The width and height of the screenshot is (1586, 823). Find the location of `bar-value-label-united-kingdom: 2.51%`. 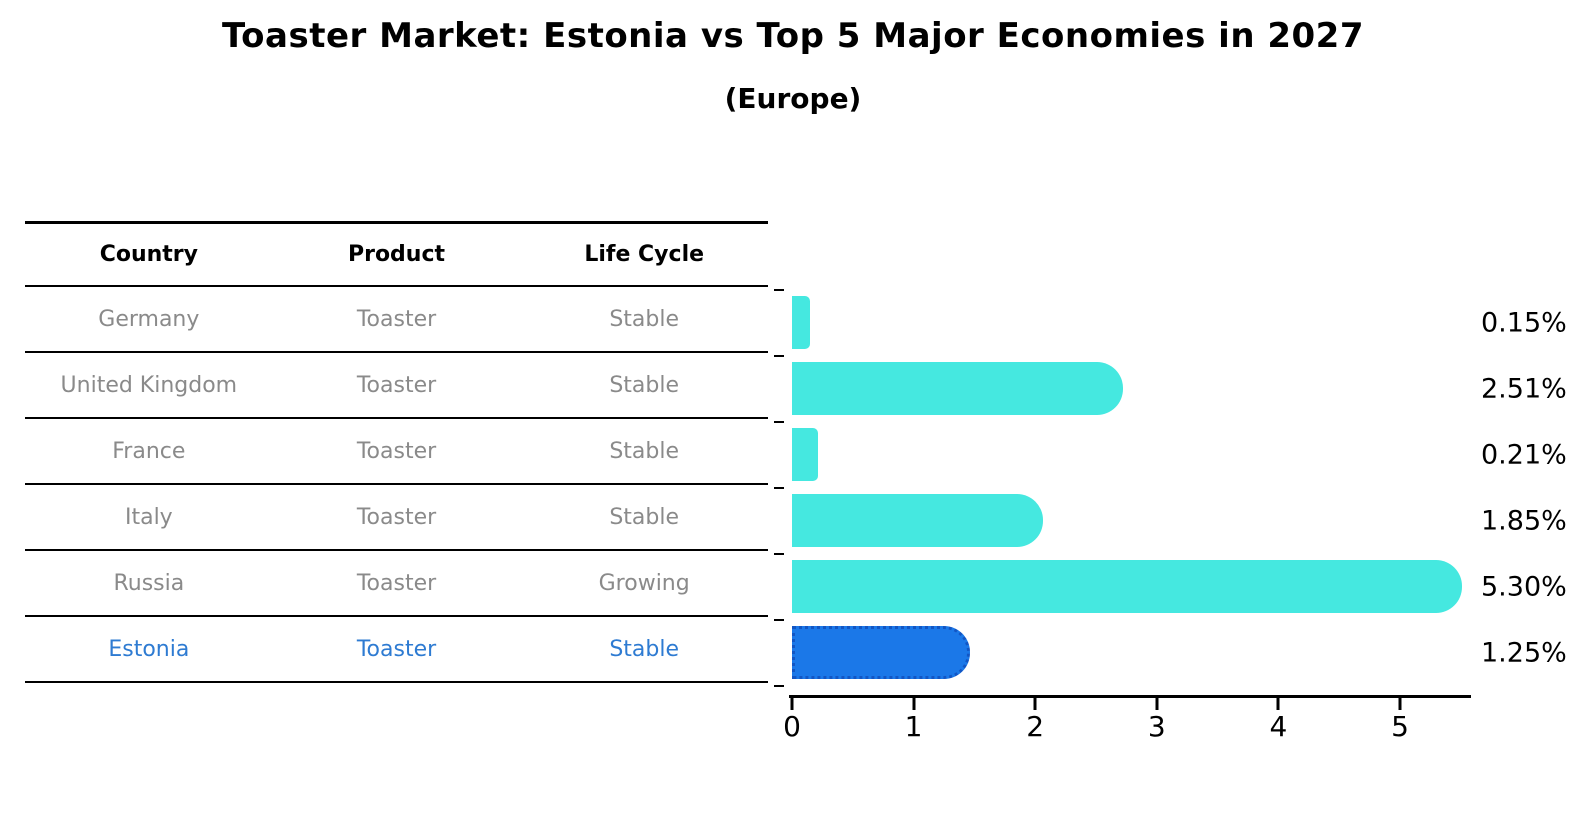

bar-value-label-united-kingdom: 2.51% is located at coordinates (1524, 388).